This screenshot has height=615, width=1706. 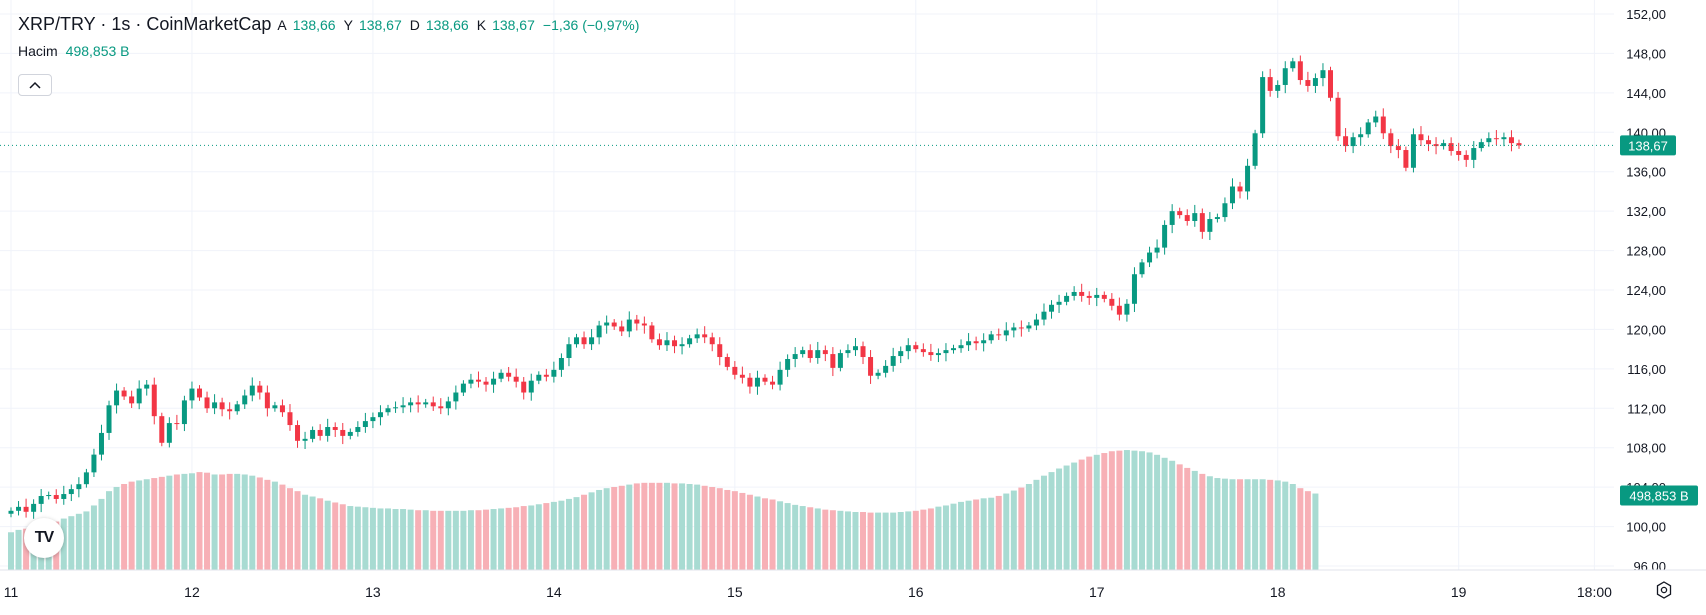 I want to click on collapse-legend-button, so click(x=35, y=85).